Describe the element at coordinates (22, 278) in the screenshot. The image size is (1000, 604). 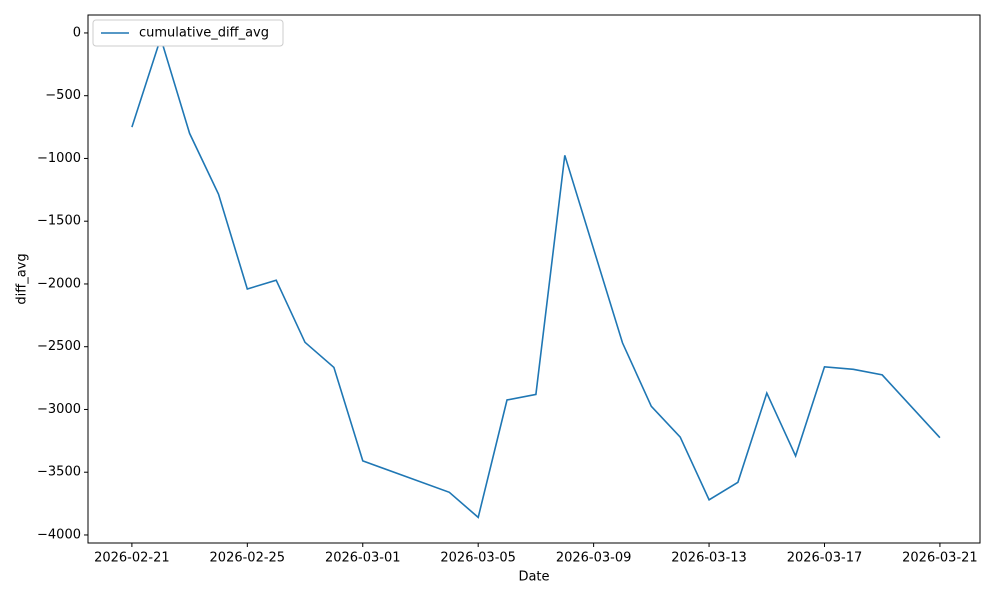
I see `y-axis-label: diff_avg` at that location.